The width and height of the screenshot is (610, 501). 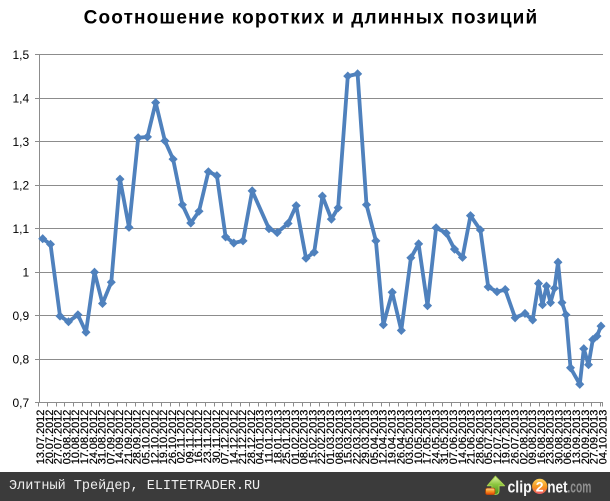 I want to click on svg-text: 09.08.2013, so click(x=533, y=437).